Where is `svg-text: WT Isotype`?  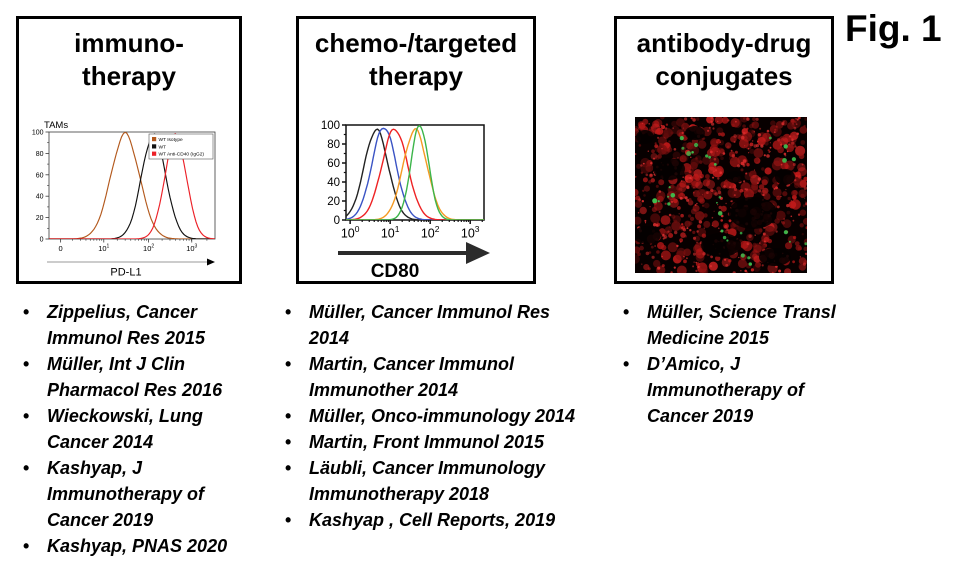
svg-text: WT Isotype is located at coordinates (171, 140).